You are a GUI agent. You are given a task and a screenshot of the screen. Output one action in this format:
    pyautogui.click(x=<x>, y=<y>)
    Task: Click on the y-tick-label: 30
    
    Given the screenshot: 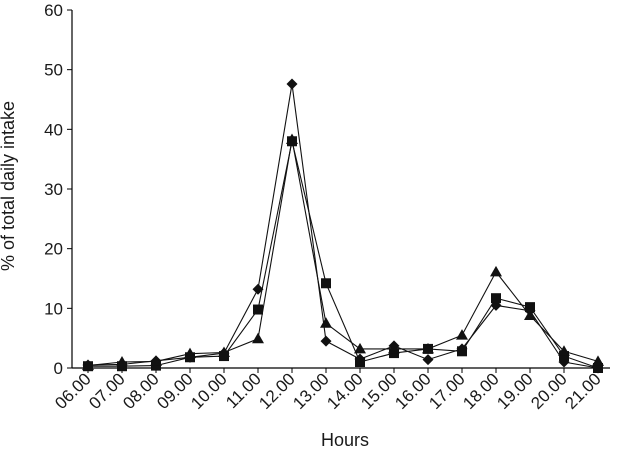 What is the action you would take?
    pyautogui.click(x=53, y=189)
    